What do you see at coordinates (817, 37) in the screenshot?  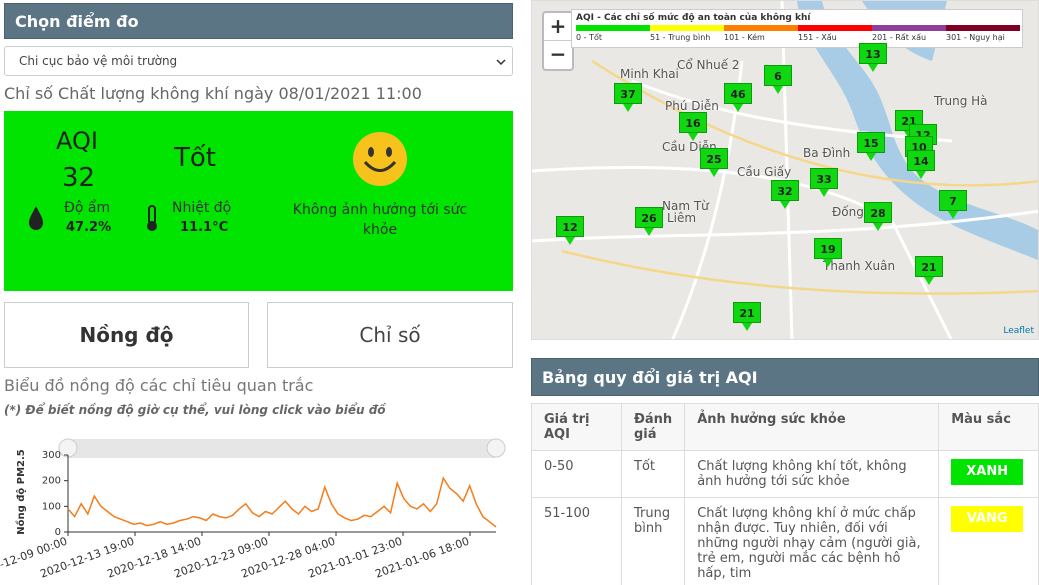 I see `legend-label: 151 - Xấu` at bounding box center [817, 37].